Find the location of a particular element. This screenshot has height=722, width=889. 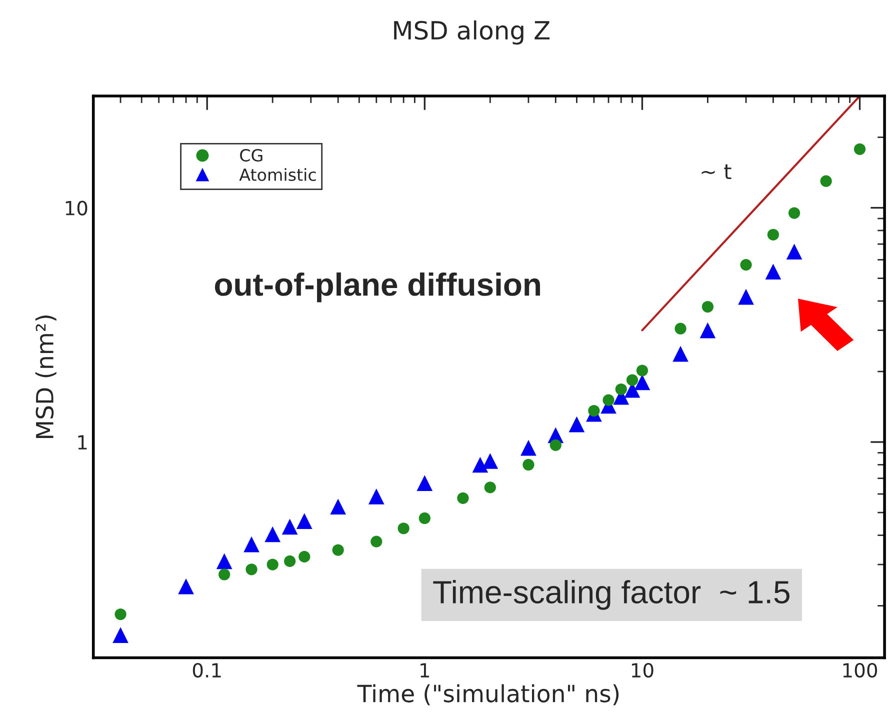

x-tick-label: 1 is located at coordinates (425, 670).